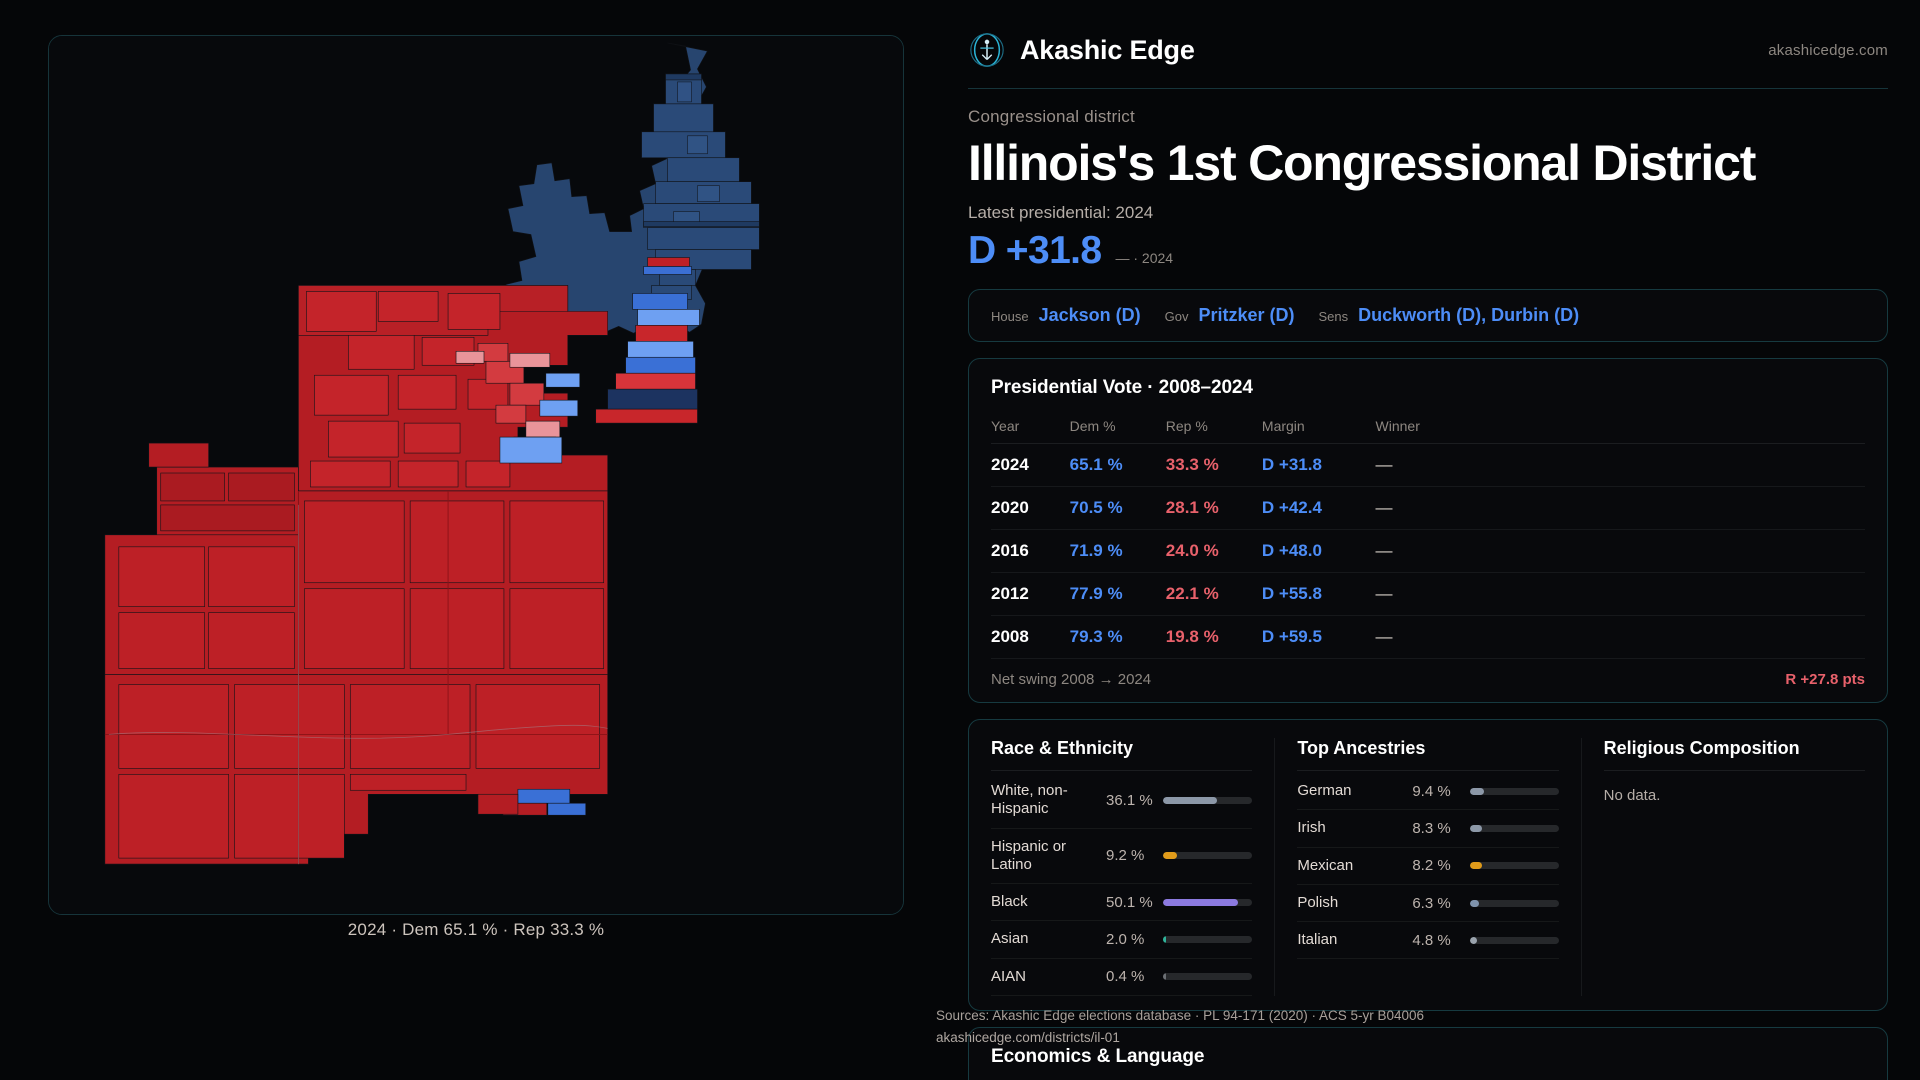  I want to click on race-value: 0.4 %, so click(1125, 977).